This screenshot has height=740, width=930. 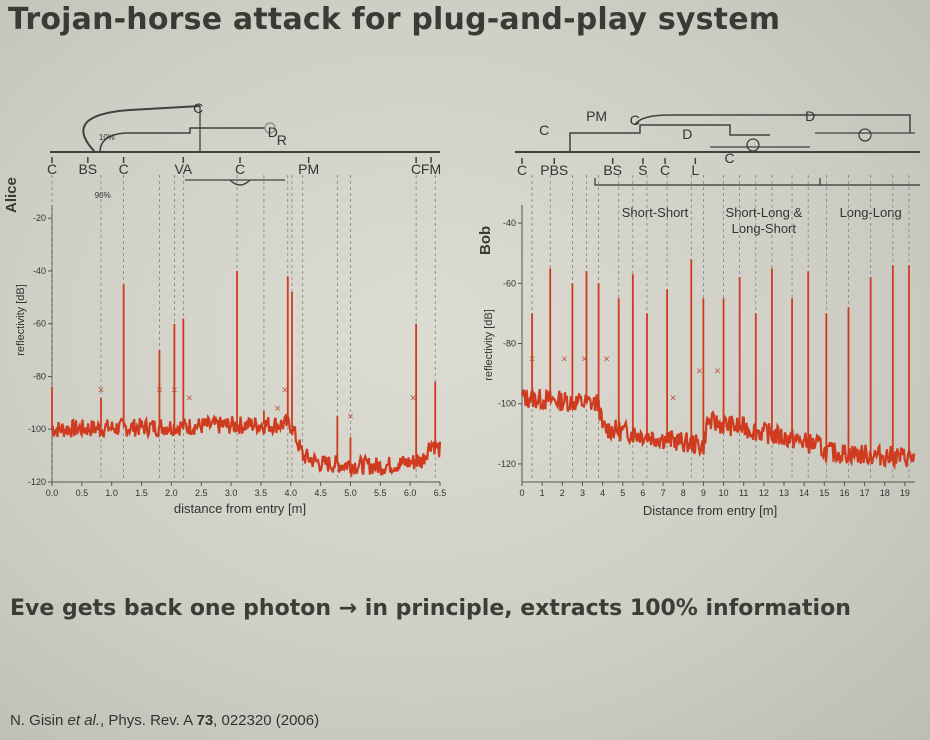 What do you see at coordinates (198, 108) in the screenshot?
I see `alice-annotation: C` at bounding box center [198, 108].